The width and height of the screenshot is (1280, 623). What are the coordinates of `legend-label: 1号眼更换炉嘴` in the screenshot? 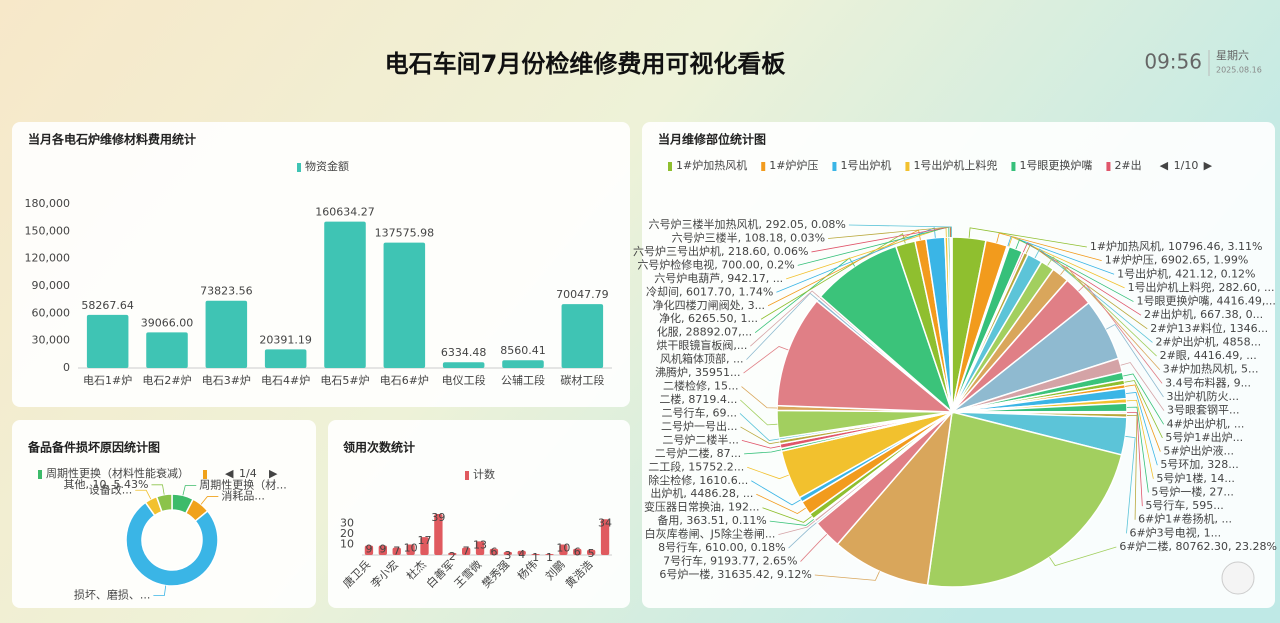 It's located at (1055, 165).